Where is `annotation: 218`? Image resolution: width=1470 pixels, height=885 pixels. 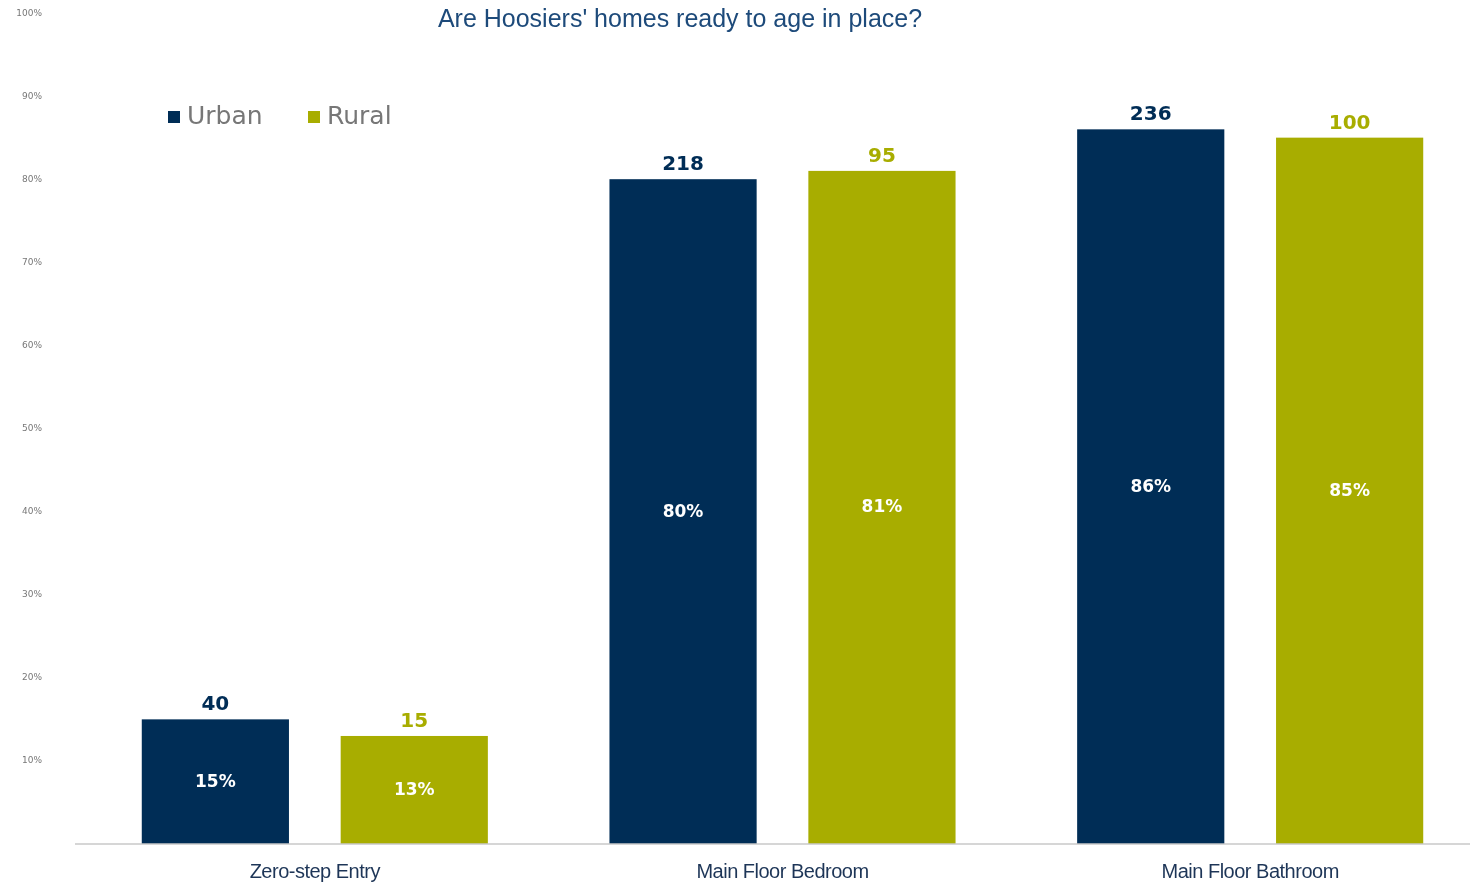
annotation: 218 is located at coordinates (683, 163).